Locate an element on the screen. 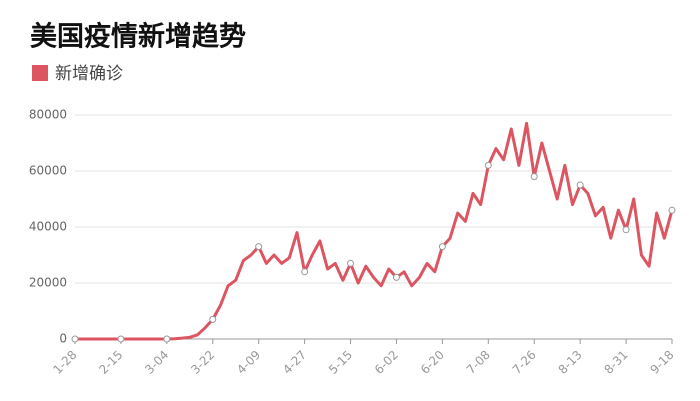 This screenshot has width=700, height=401. y-tick-label: 80000 is located at coordinates (48, 115).